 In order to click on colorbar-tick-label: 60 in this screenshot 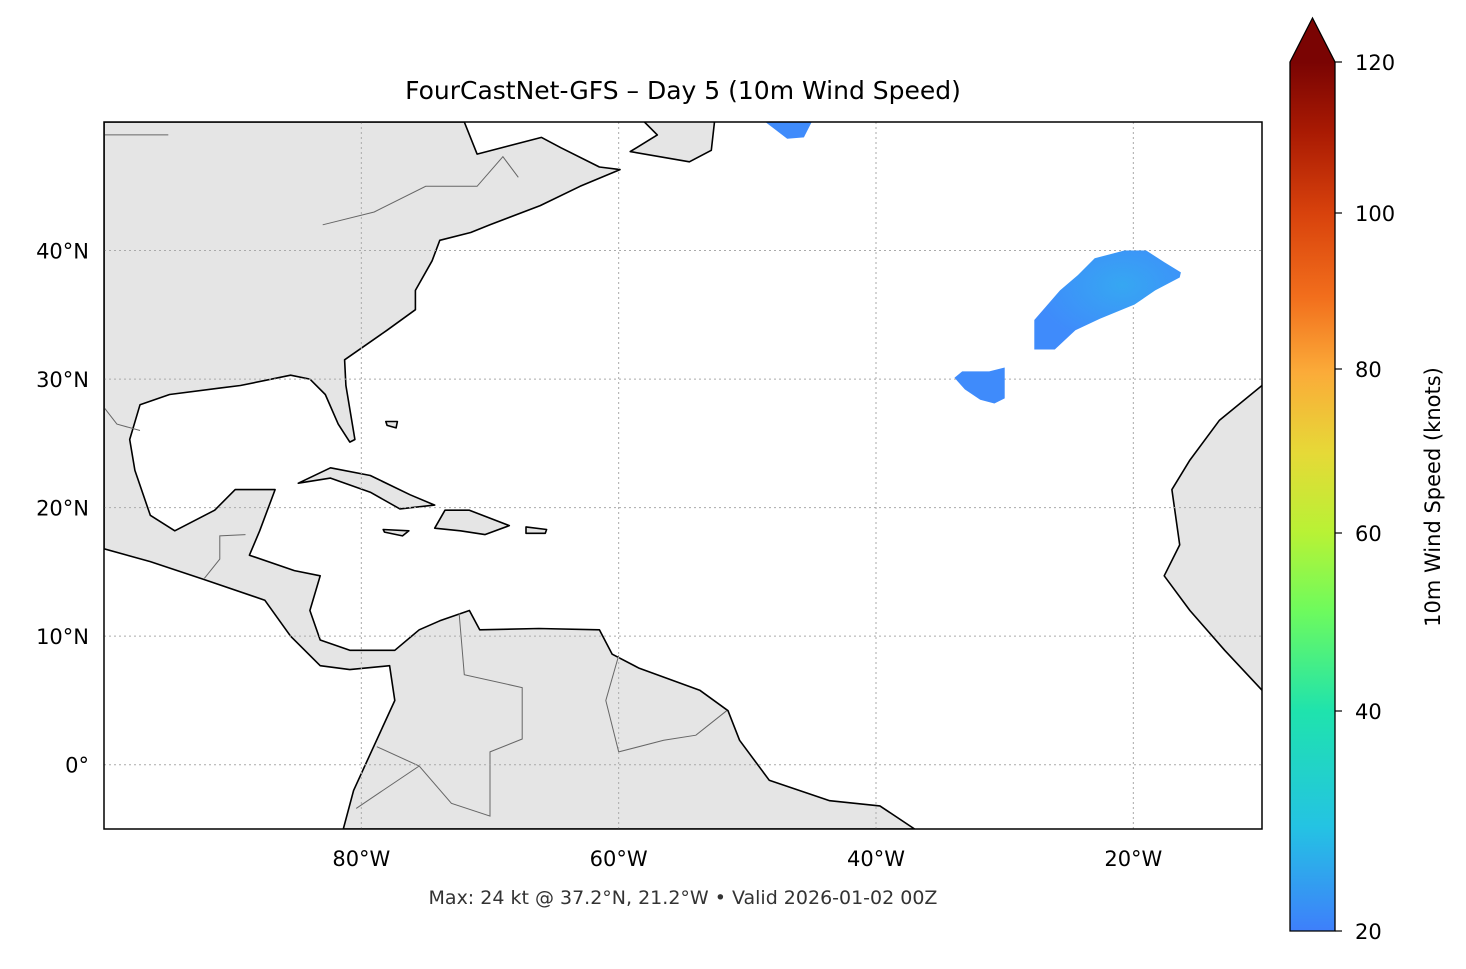, I will do `click(1368, 534)`.